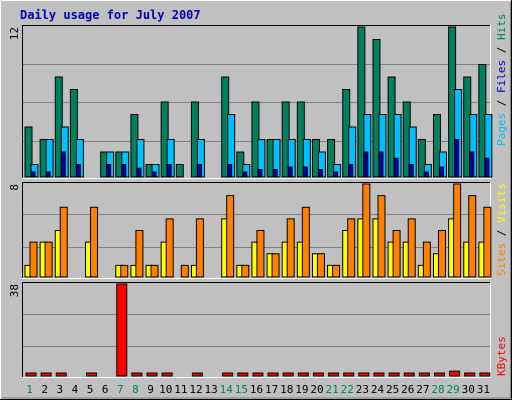 The width and height of the screenshot is (512, 404). Describe the element at coordinates (120, 389) in the screenshot. I see `day-label: 7` at that location.